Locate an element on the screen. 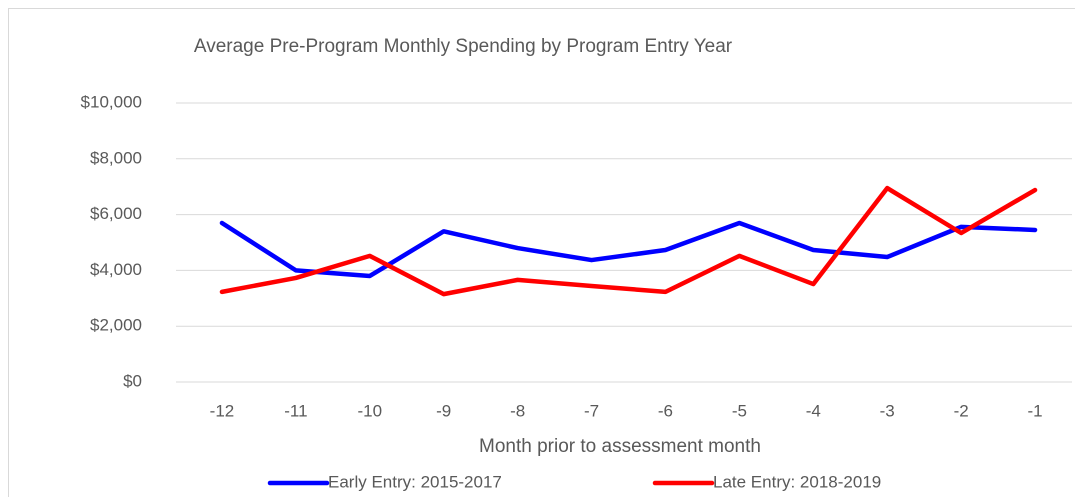  y-tick-label: $4,000 is located at coordinates (116, 269).